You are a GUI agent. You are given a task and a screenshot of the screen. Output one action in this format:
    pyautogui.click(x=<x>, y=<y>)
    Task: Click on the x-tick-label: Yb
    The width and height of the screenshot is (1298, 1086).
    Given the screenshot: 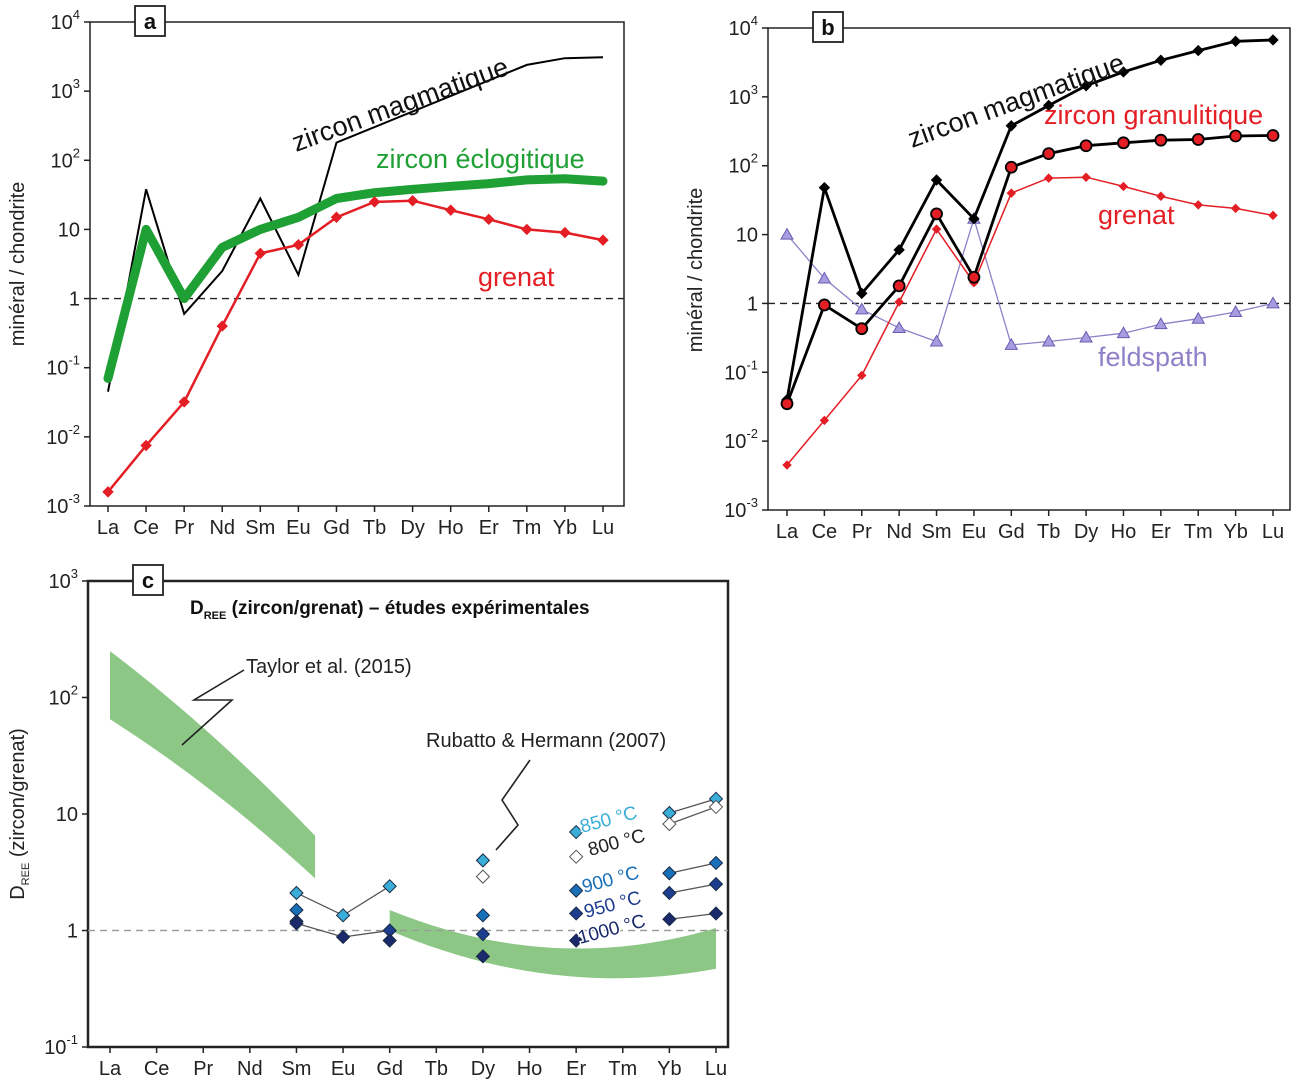 What is the action you would take?
    pyautogui.click(x=565, y=528)
    